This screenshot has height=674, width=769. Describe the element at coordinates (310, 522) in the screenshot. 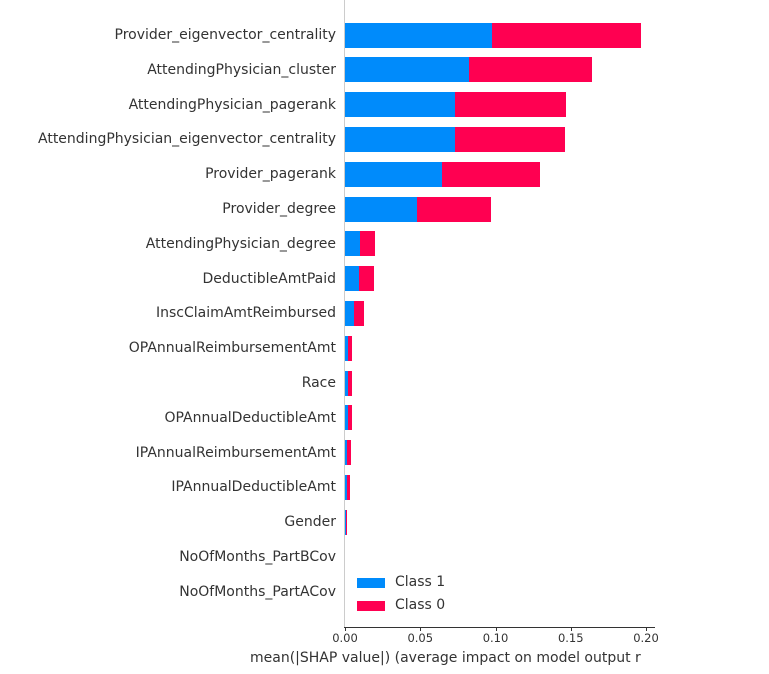

I see `feature-label: Gender` at that location.